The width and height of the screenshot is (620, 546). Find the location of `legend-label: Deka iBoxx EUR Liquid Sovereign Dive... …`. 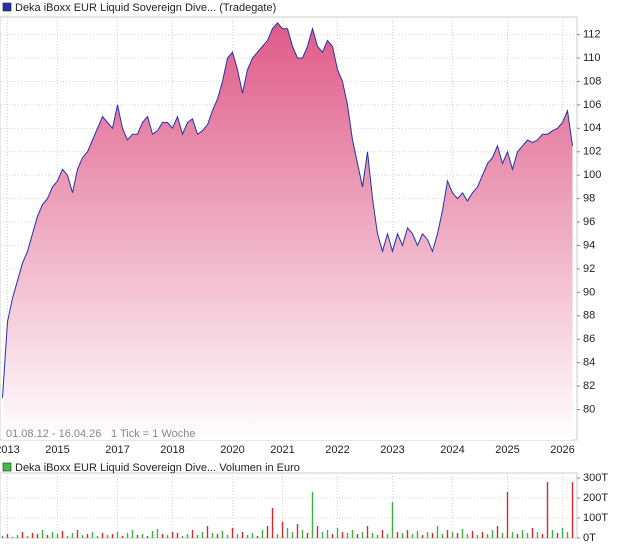

legend-label: Deka iBoxx EUR Liquid Sovereign Dive... … is located at coordinates (145, 8).